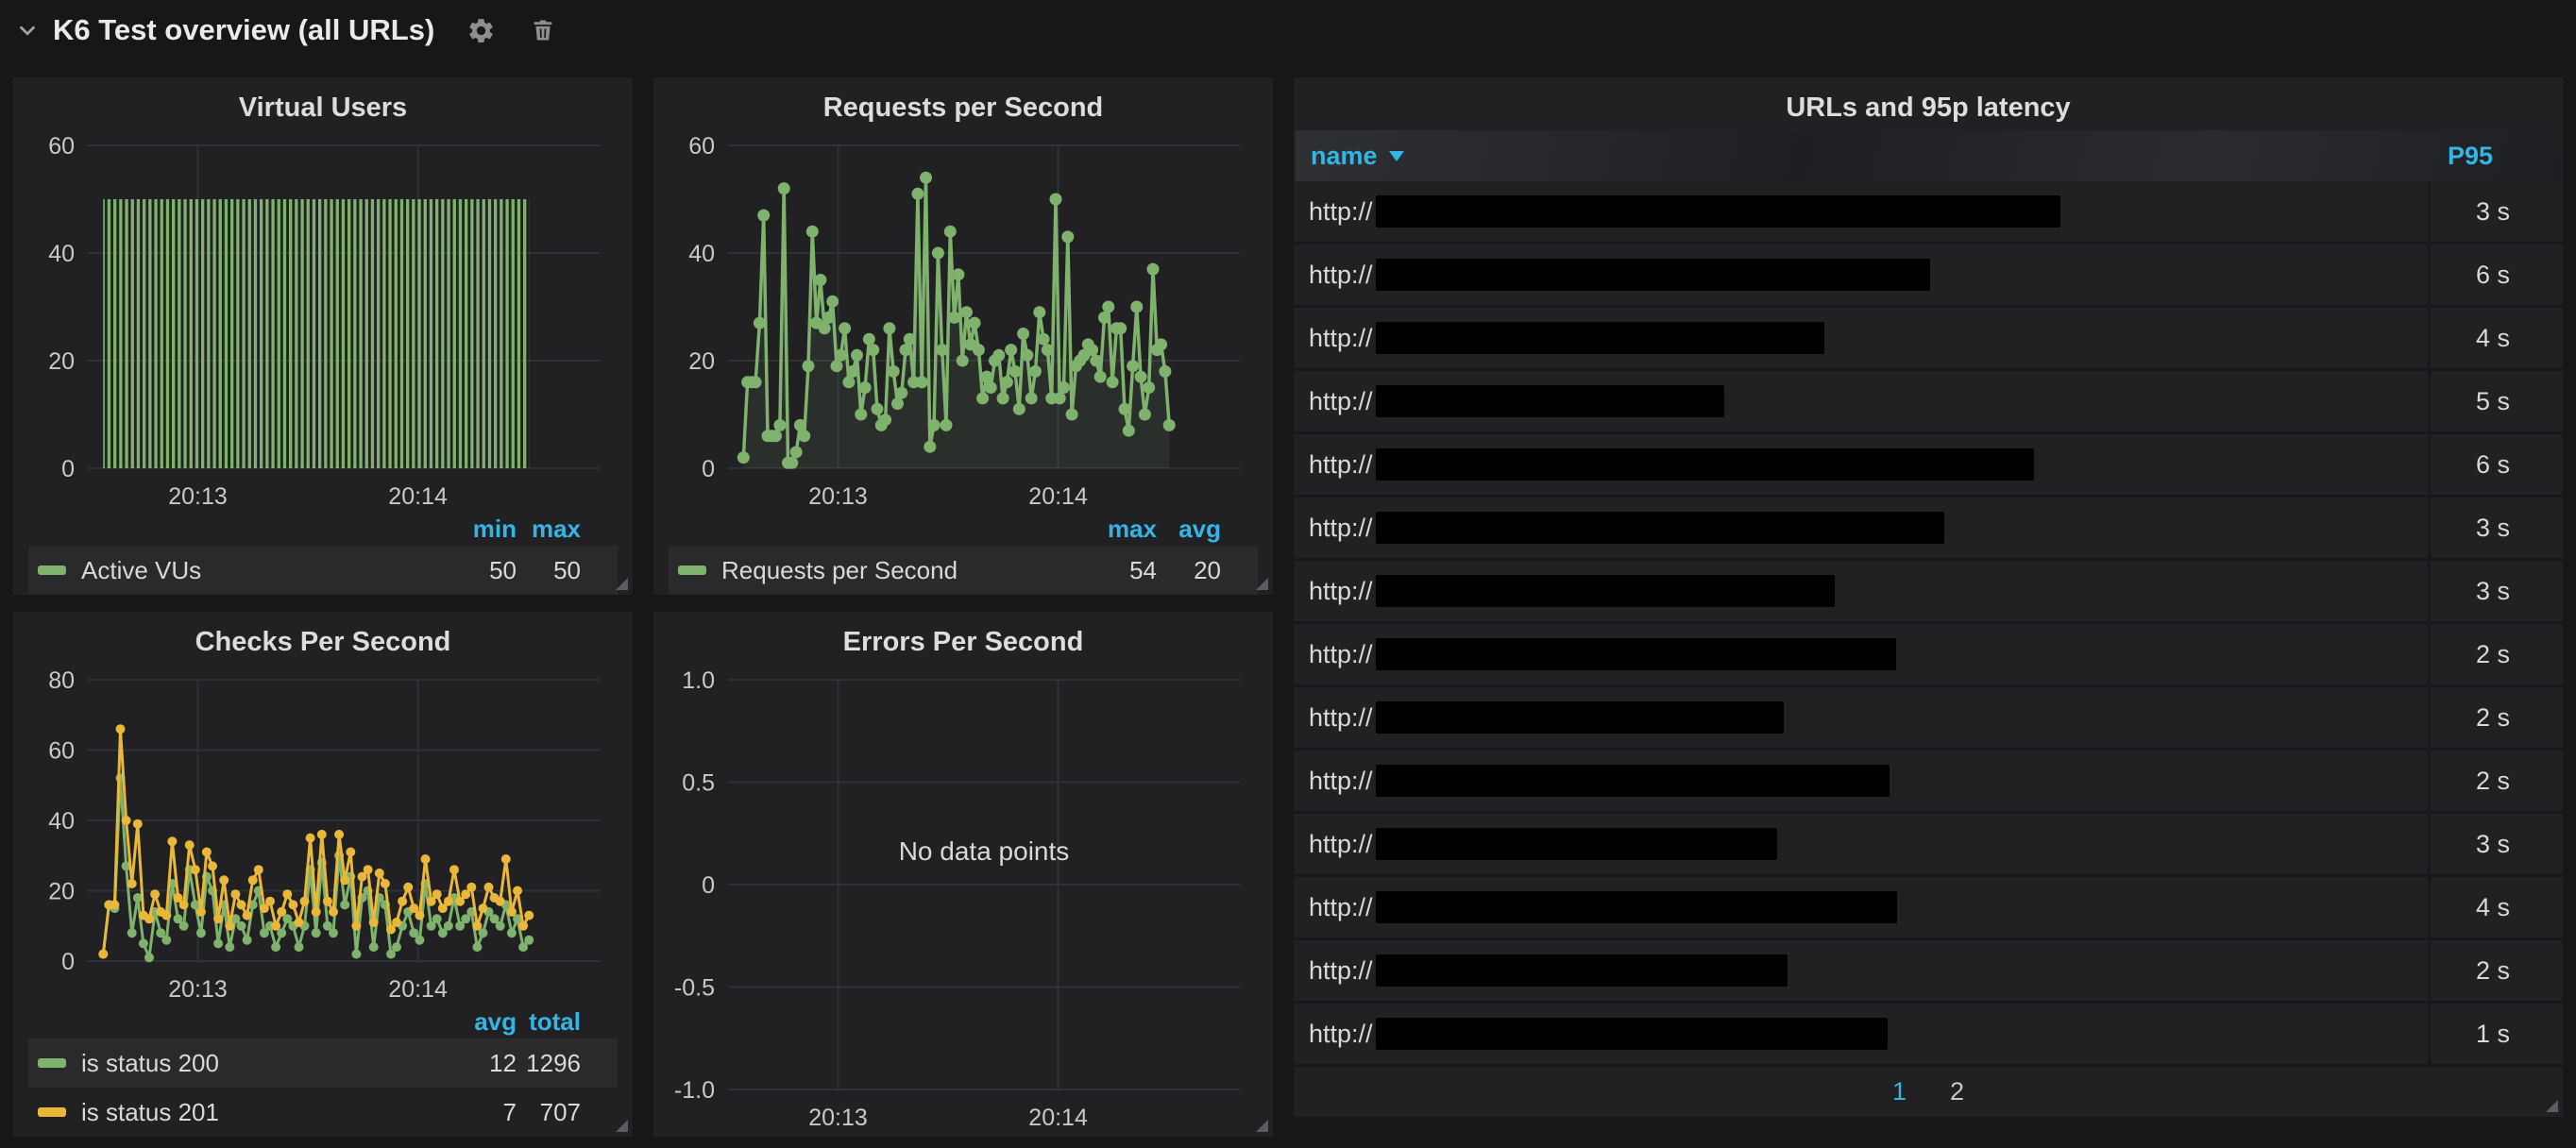 Image resolution: width=2576 pixels, height=1148 pixels. What do you see at coordinates (323, 529) in the screenshot?
I see `legend-stat-headers: min max` at bounding box center [323, 529].